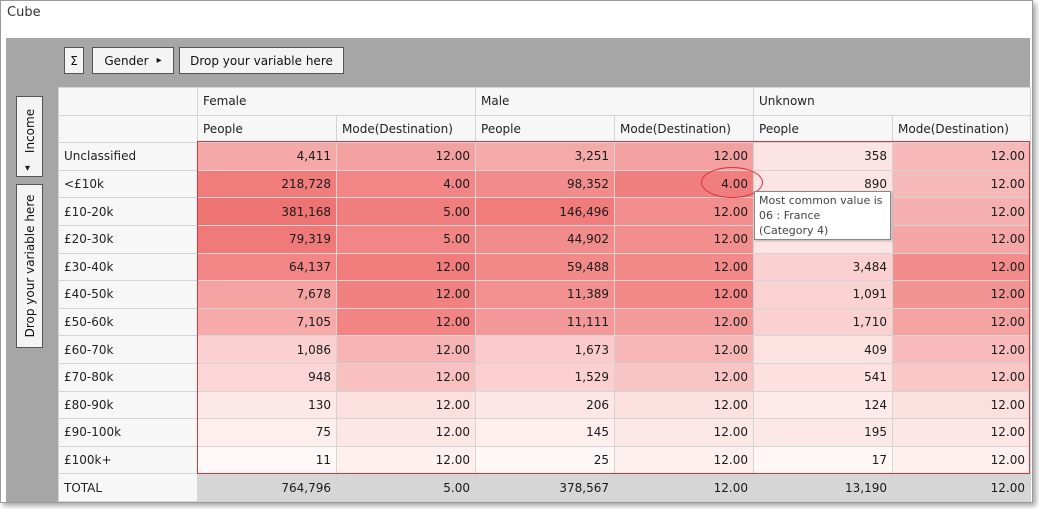 This screenshot has height=509, width=1039. Describe the element at coordinates (823, 432) in the screenshot. I see `data-cell: 195` at that location.